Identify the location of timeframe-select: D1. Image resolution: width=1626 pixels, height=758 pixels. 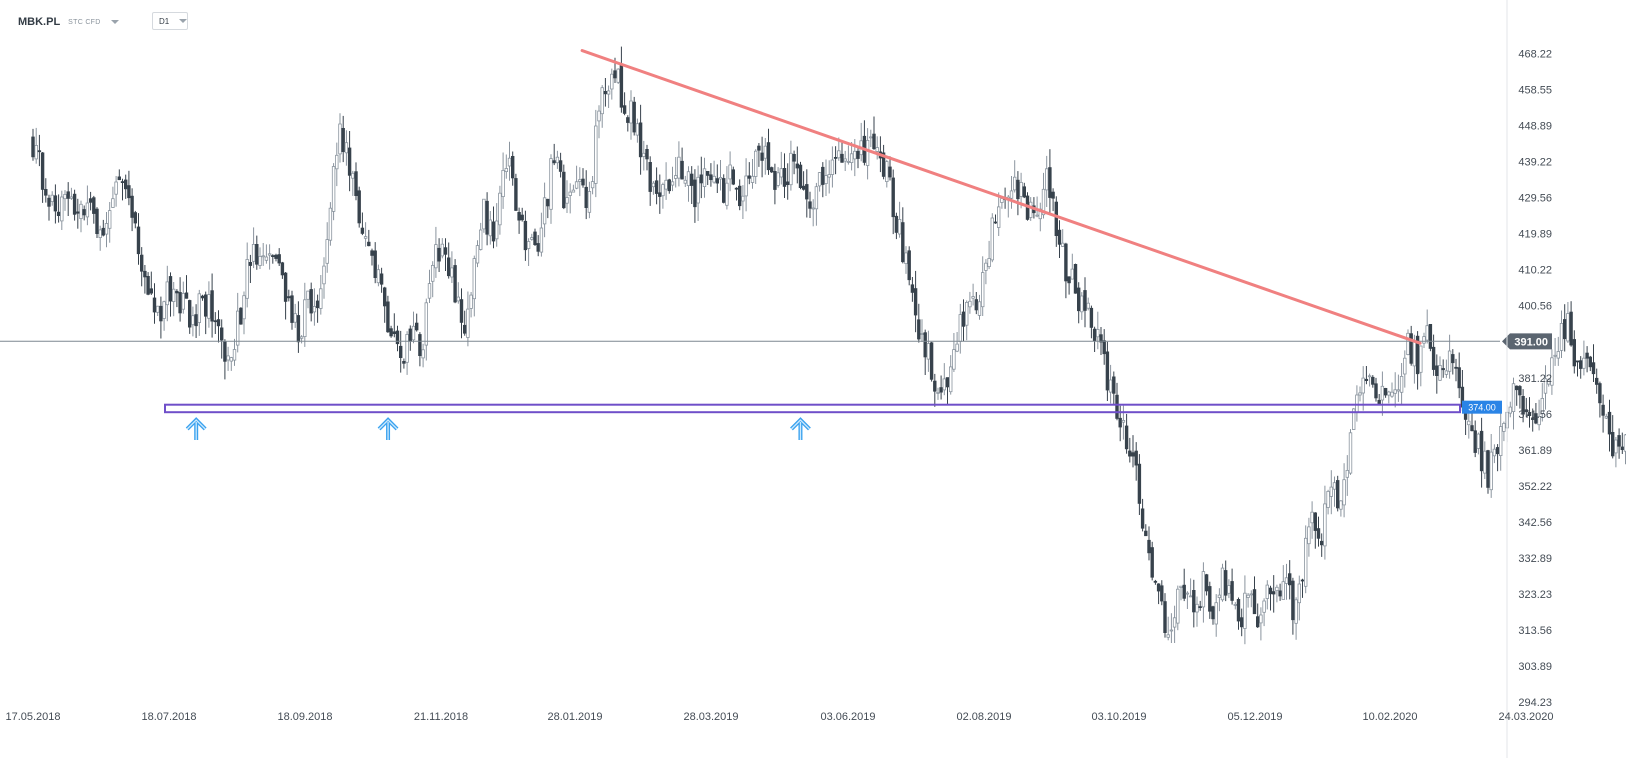
(170, 21).